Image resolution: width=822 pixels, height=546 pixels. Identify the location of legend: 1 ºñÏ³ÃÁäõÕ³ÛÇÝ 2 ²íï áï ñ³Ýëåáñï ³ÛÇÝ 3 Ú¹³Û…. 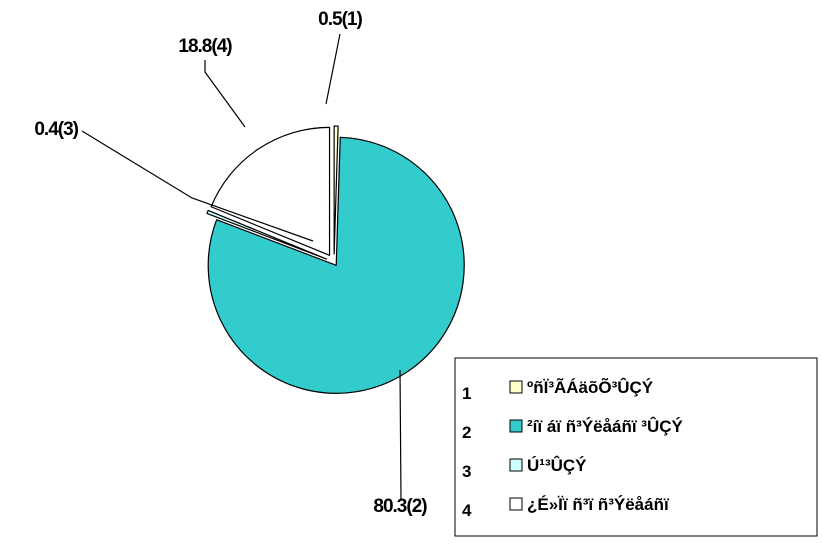
(636, 447).